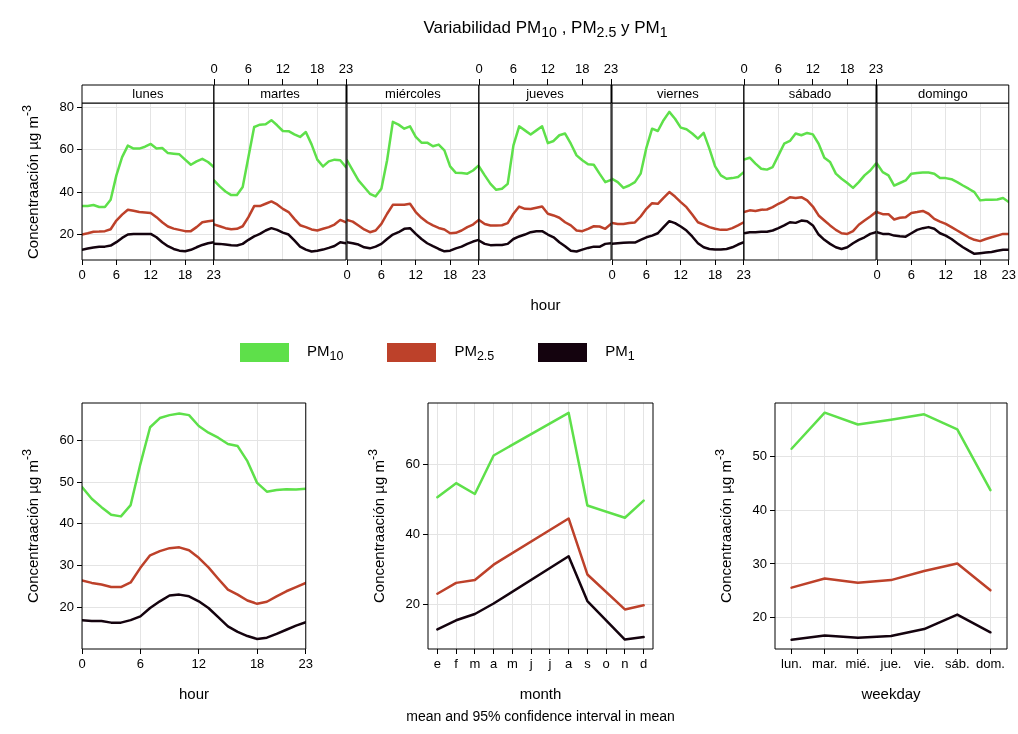 Image resolution: width=1018 pixels, height=734 pixels. Describe the element at coordinates (437, 664) in the screenshot. I see `x-tick-label: e` at that location.